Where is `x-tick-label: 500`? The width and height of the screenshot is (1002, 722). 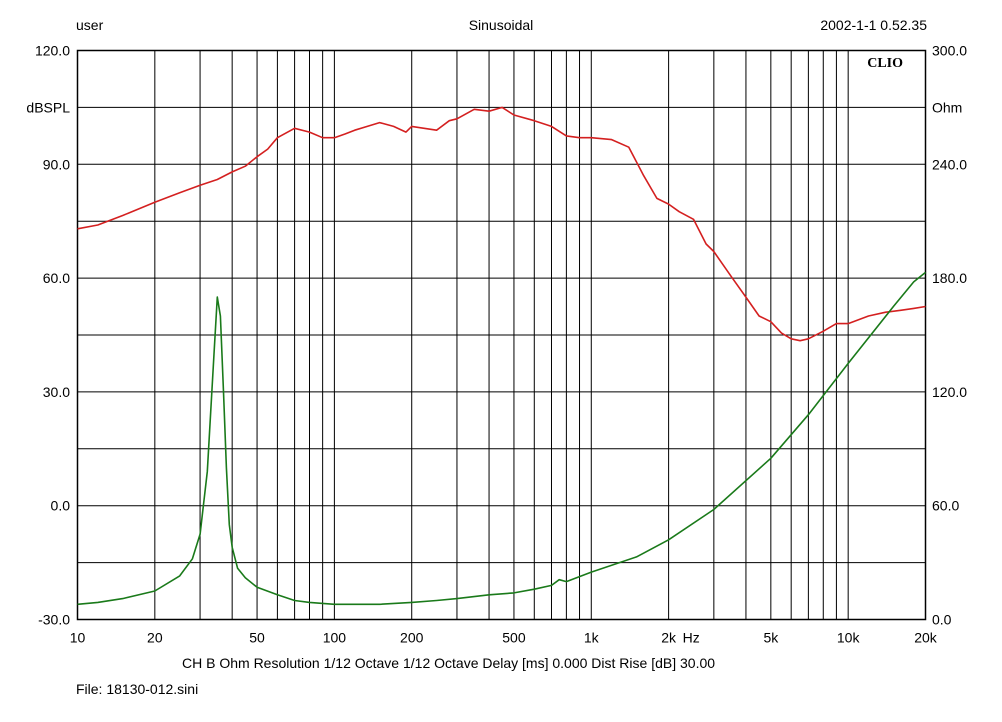 x-tick-label: 500 is located at coordinates (514, 638).